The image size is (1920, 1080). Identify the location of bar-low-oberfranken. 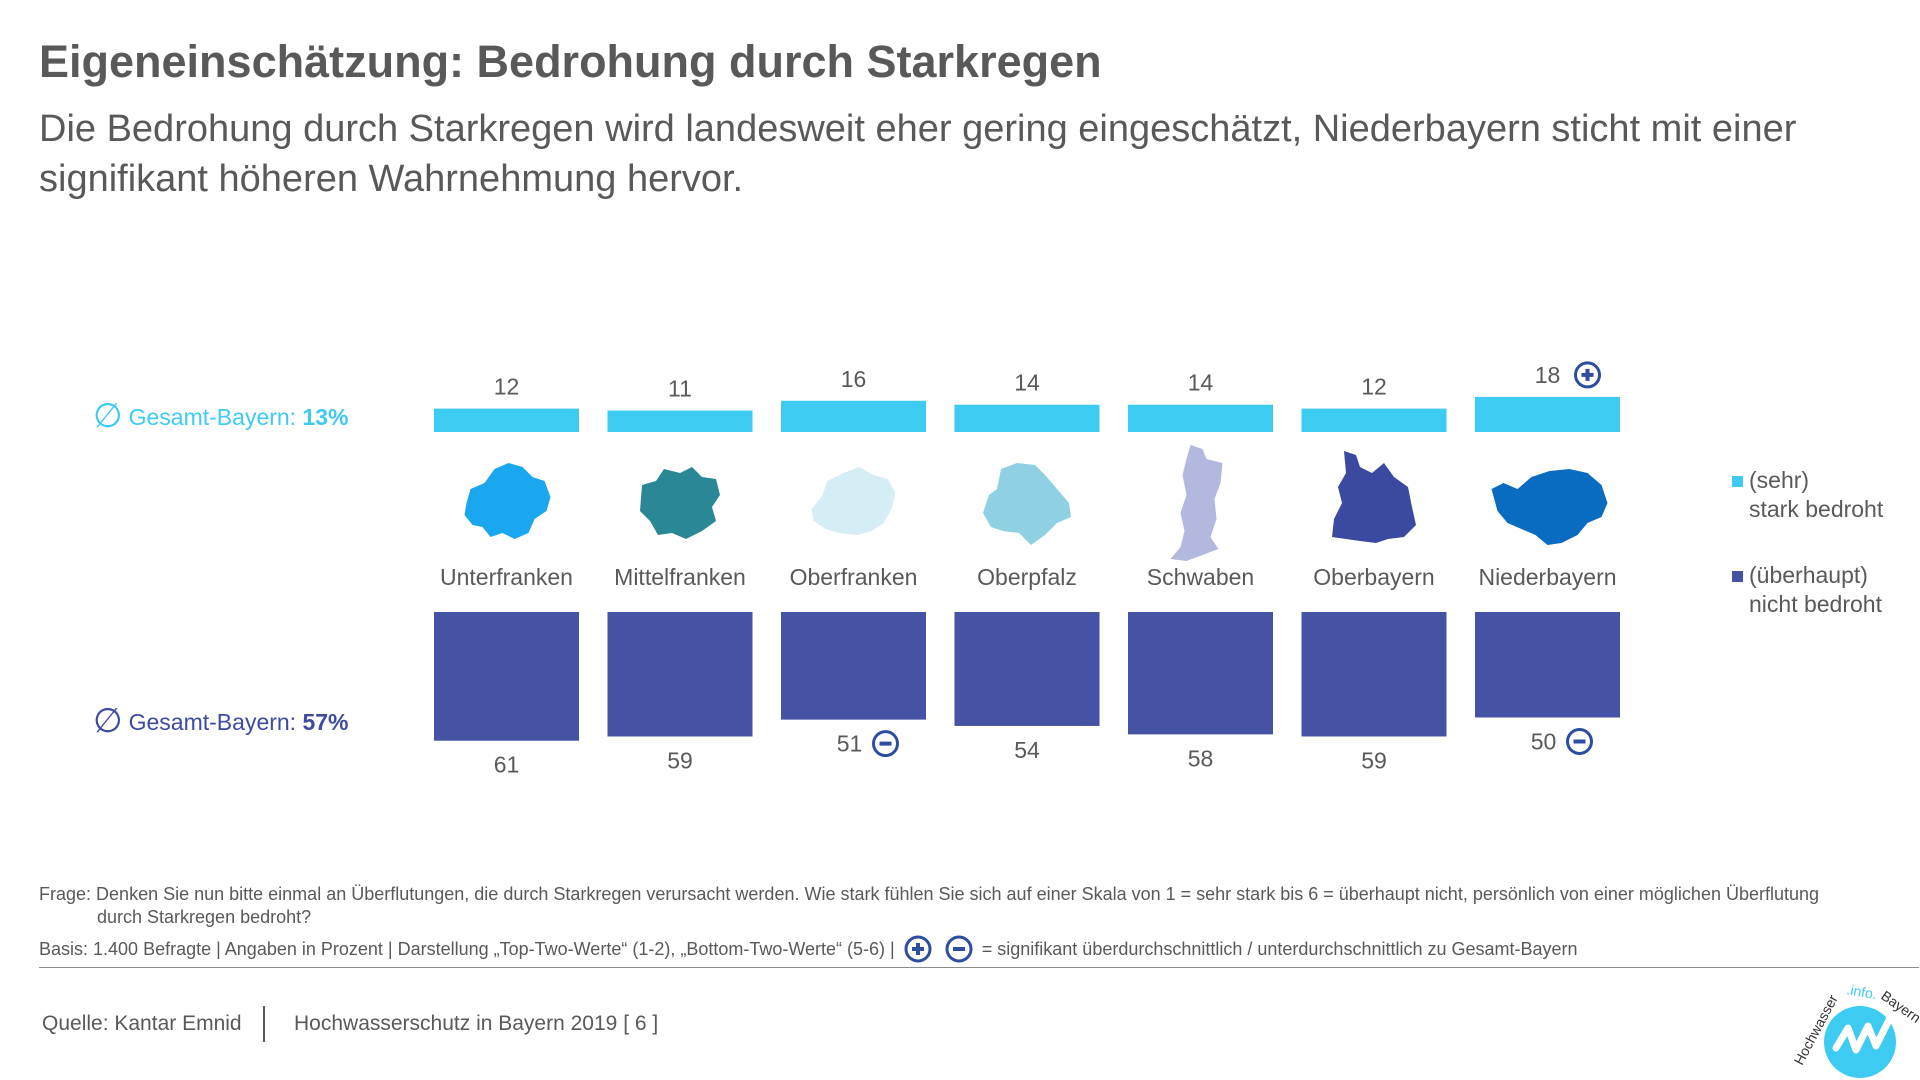
(853, 666).